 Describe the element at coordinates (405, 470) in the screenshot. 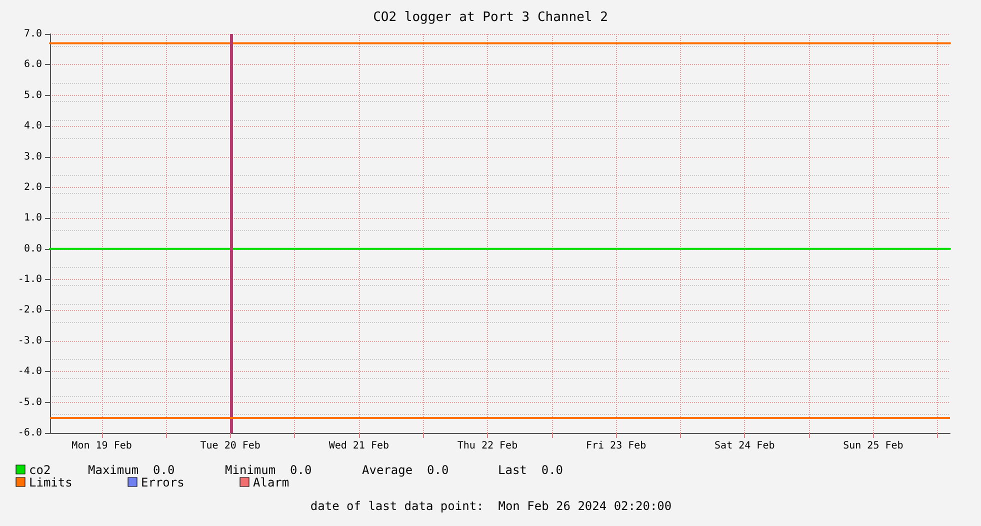

I see `text: Average 0.0` at that location.